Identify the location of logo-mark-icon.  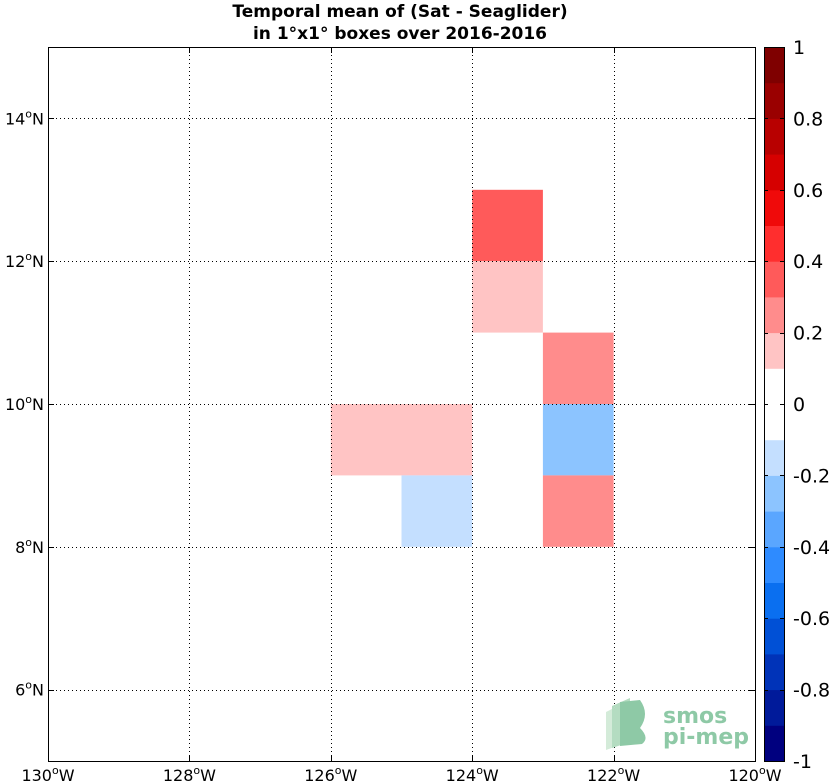
(626, 724).